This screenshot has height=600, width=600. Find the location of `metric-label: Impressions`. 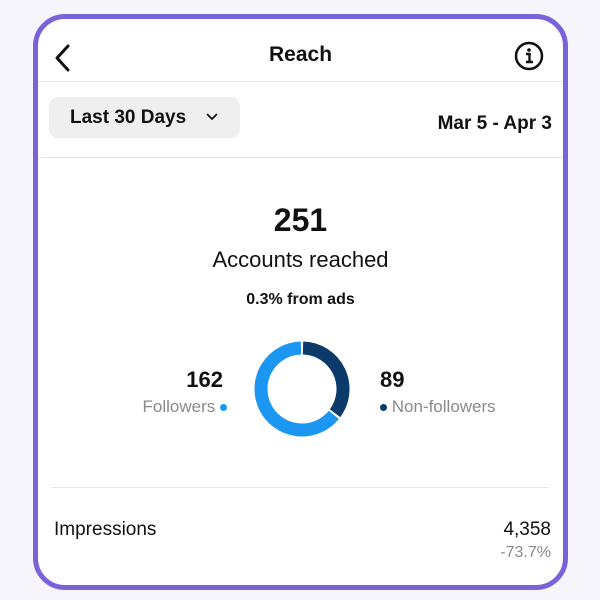

metric-label: Impressions is located at coordinates (105, 529).